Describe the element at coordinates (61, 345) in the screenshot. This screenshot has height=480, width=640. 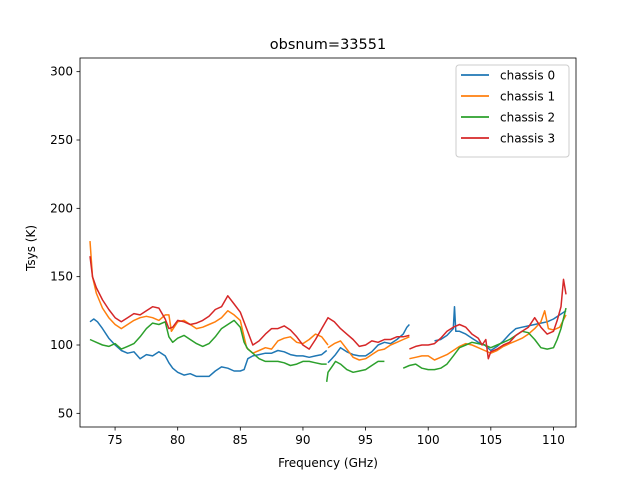
I see `y-tick-label: 100` at that location.